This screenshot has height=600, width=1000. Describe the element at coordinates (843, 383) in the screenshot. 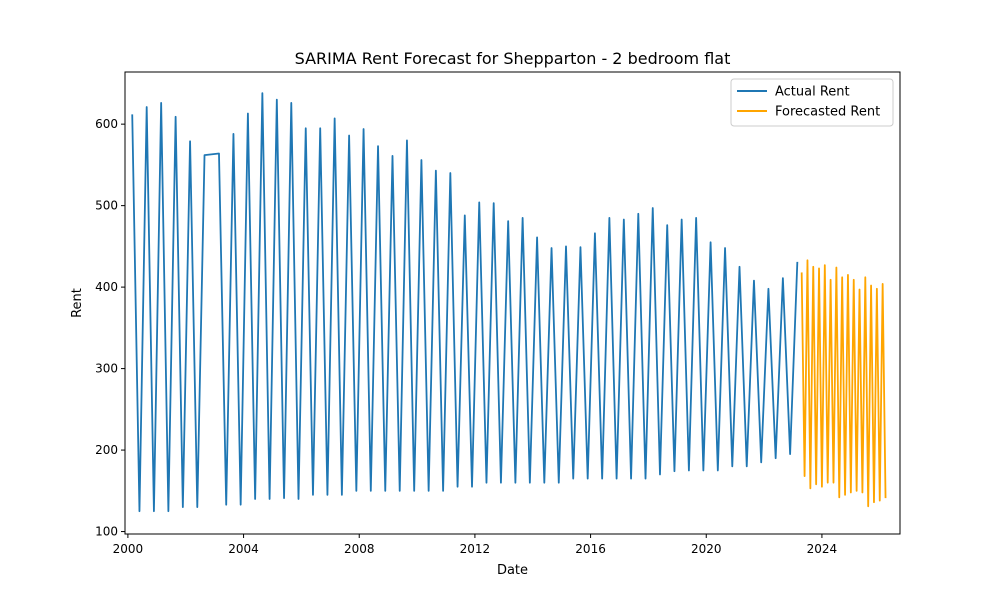

I see `series-line-forecasted-rent` at that location.